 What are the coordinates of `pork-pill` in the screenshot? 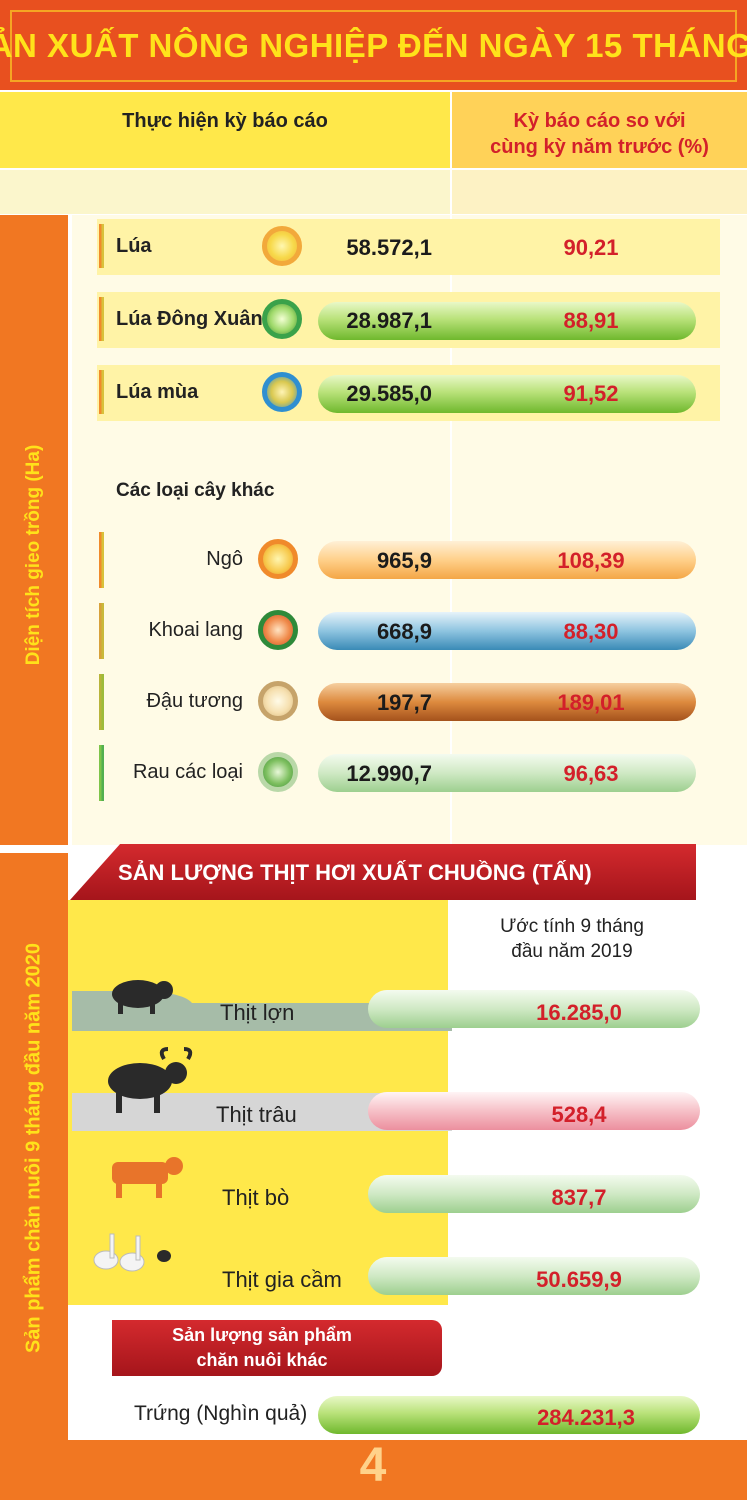 It's located at (534, 1009).